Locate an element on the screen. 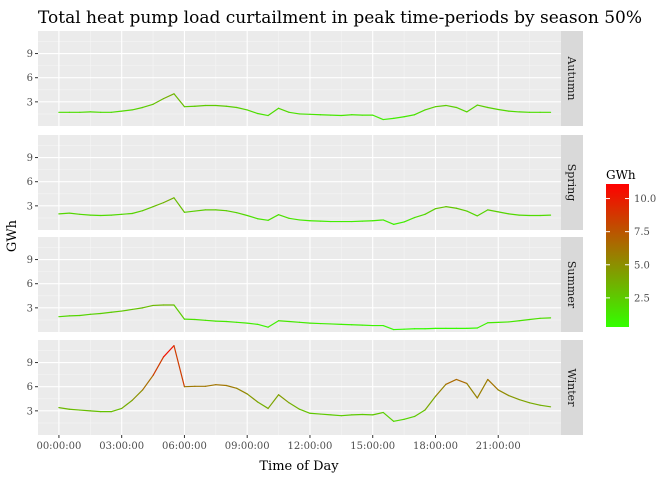  x-tick-label: 03:00:00 is located at coordinates (121, 446).